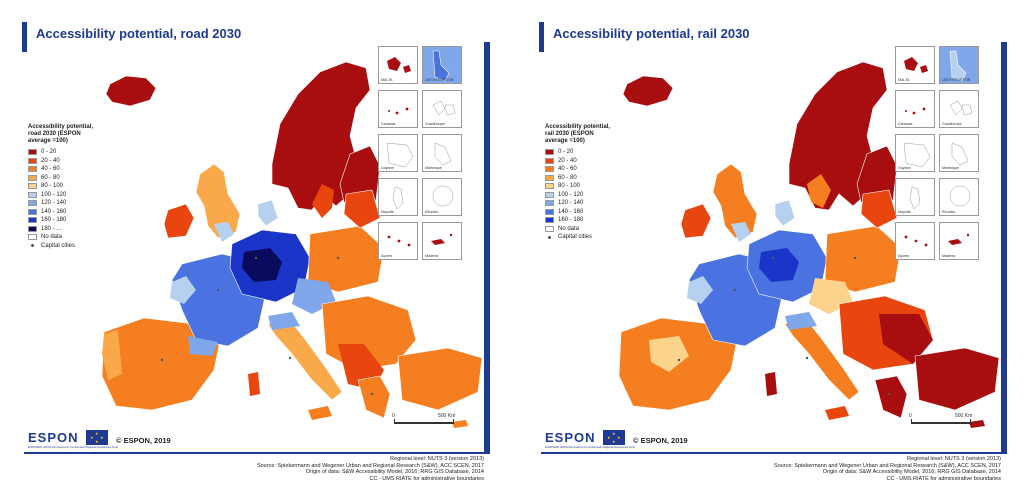  What do you see at coordinates (139, 33) in the screenshot?
I see `map-title: Accessibility potential, road 2030` at bounding box center [139, 33].